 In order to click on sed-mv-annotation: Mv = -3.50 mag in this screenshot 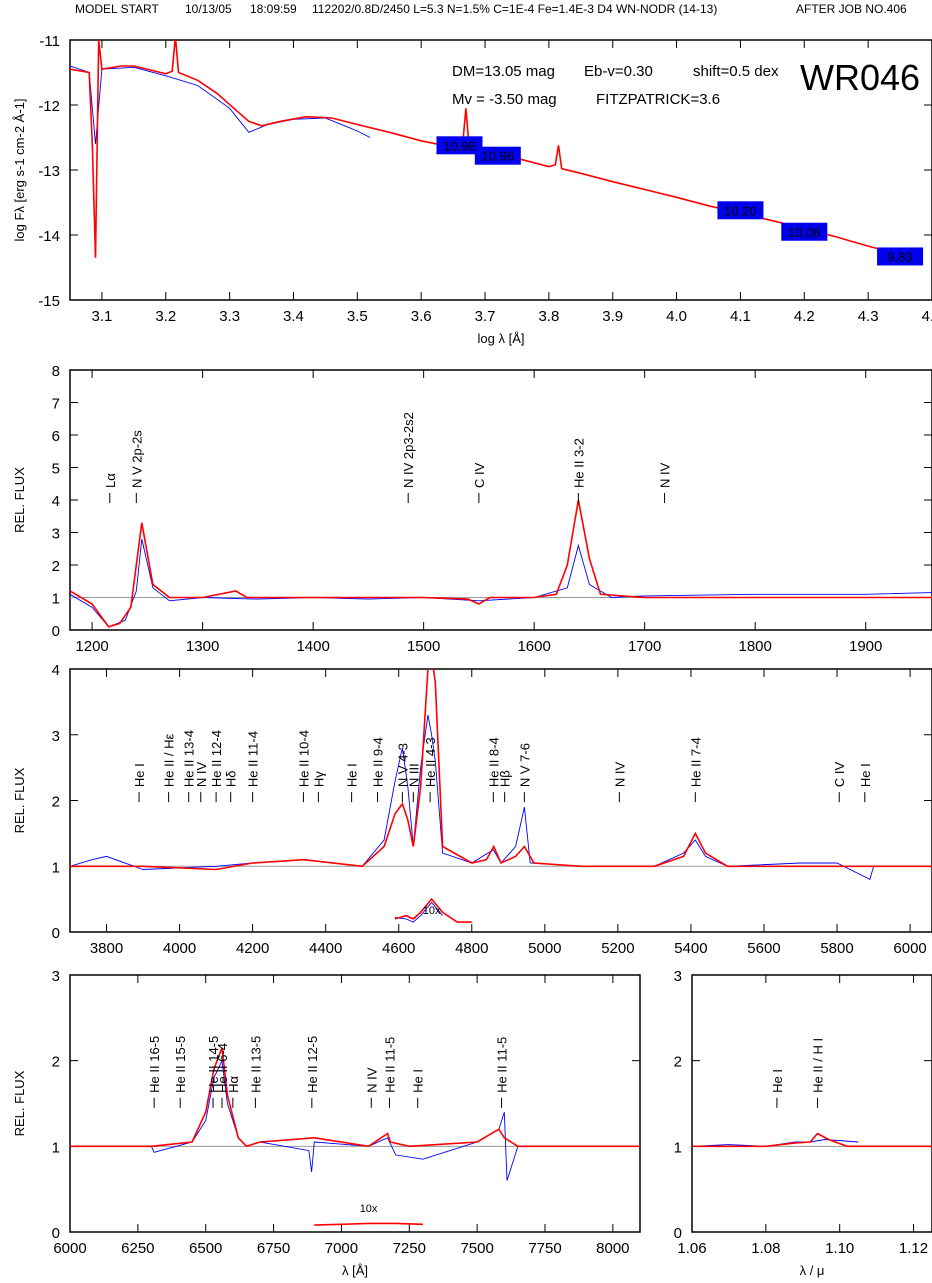, I will do `click(504, 99)`.